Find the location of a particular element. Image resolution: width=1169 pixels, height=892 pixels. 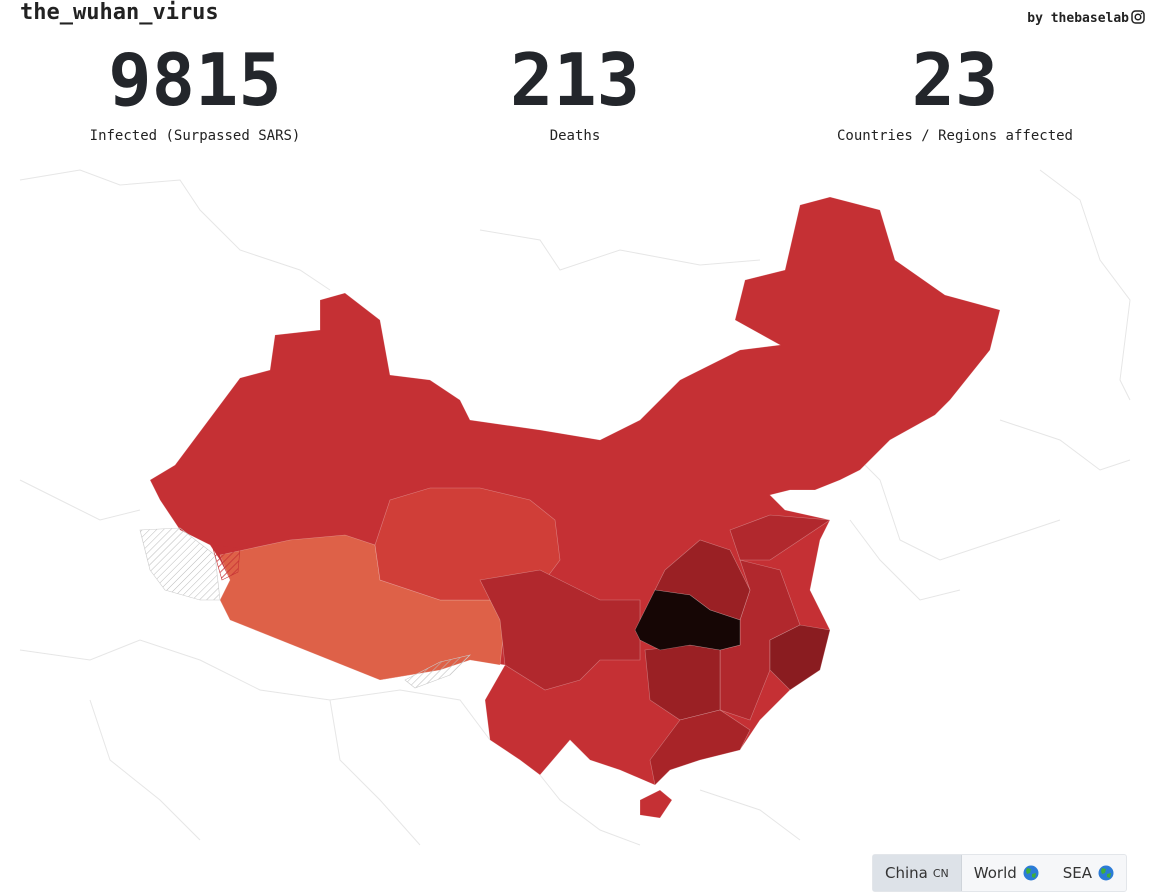

province-hubei is located at coordinates (687, 620).